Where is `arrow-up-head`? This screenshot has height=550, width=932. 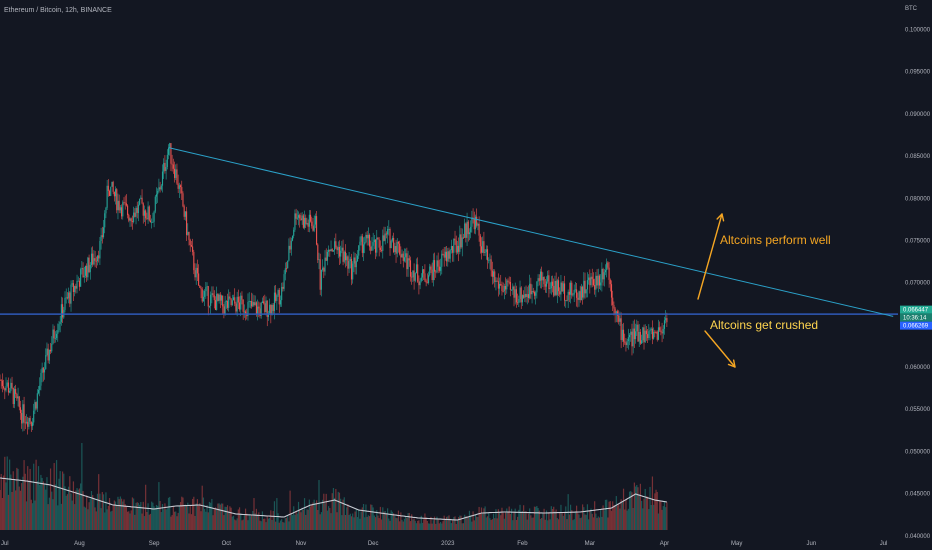 arrow-up-head is located at coordinates (720, 217).